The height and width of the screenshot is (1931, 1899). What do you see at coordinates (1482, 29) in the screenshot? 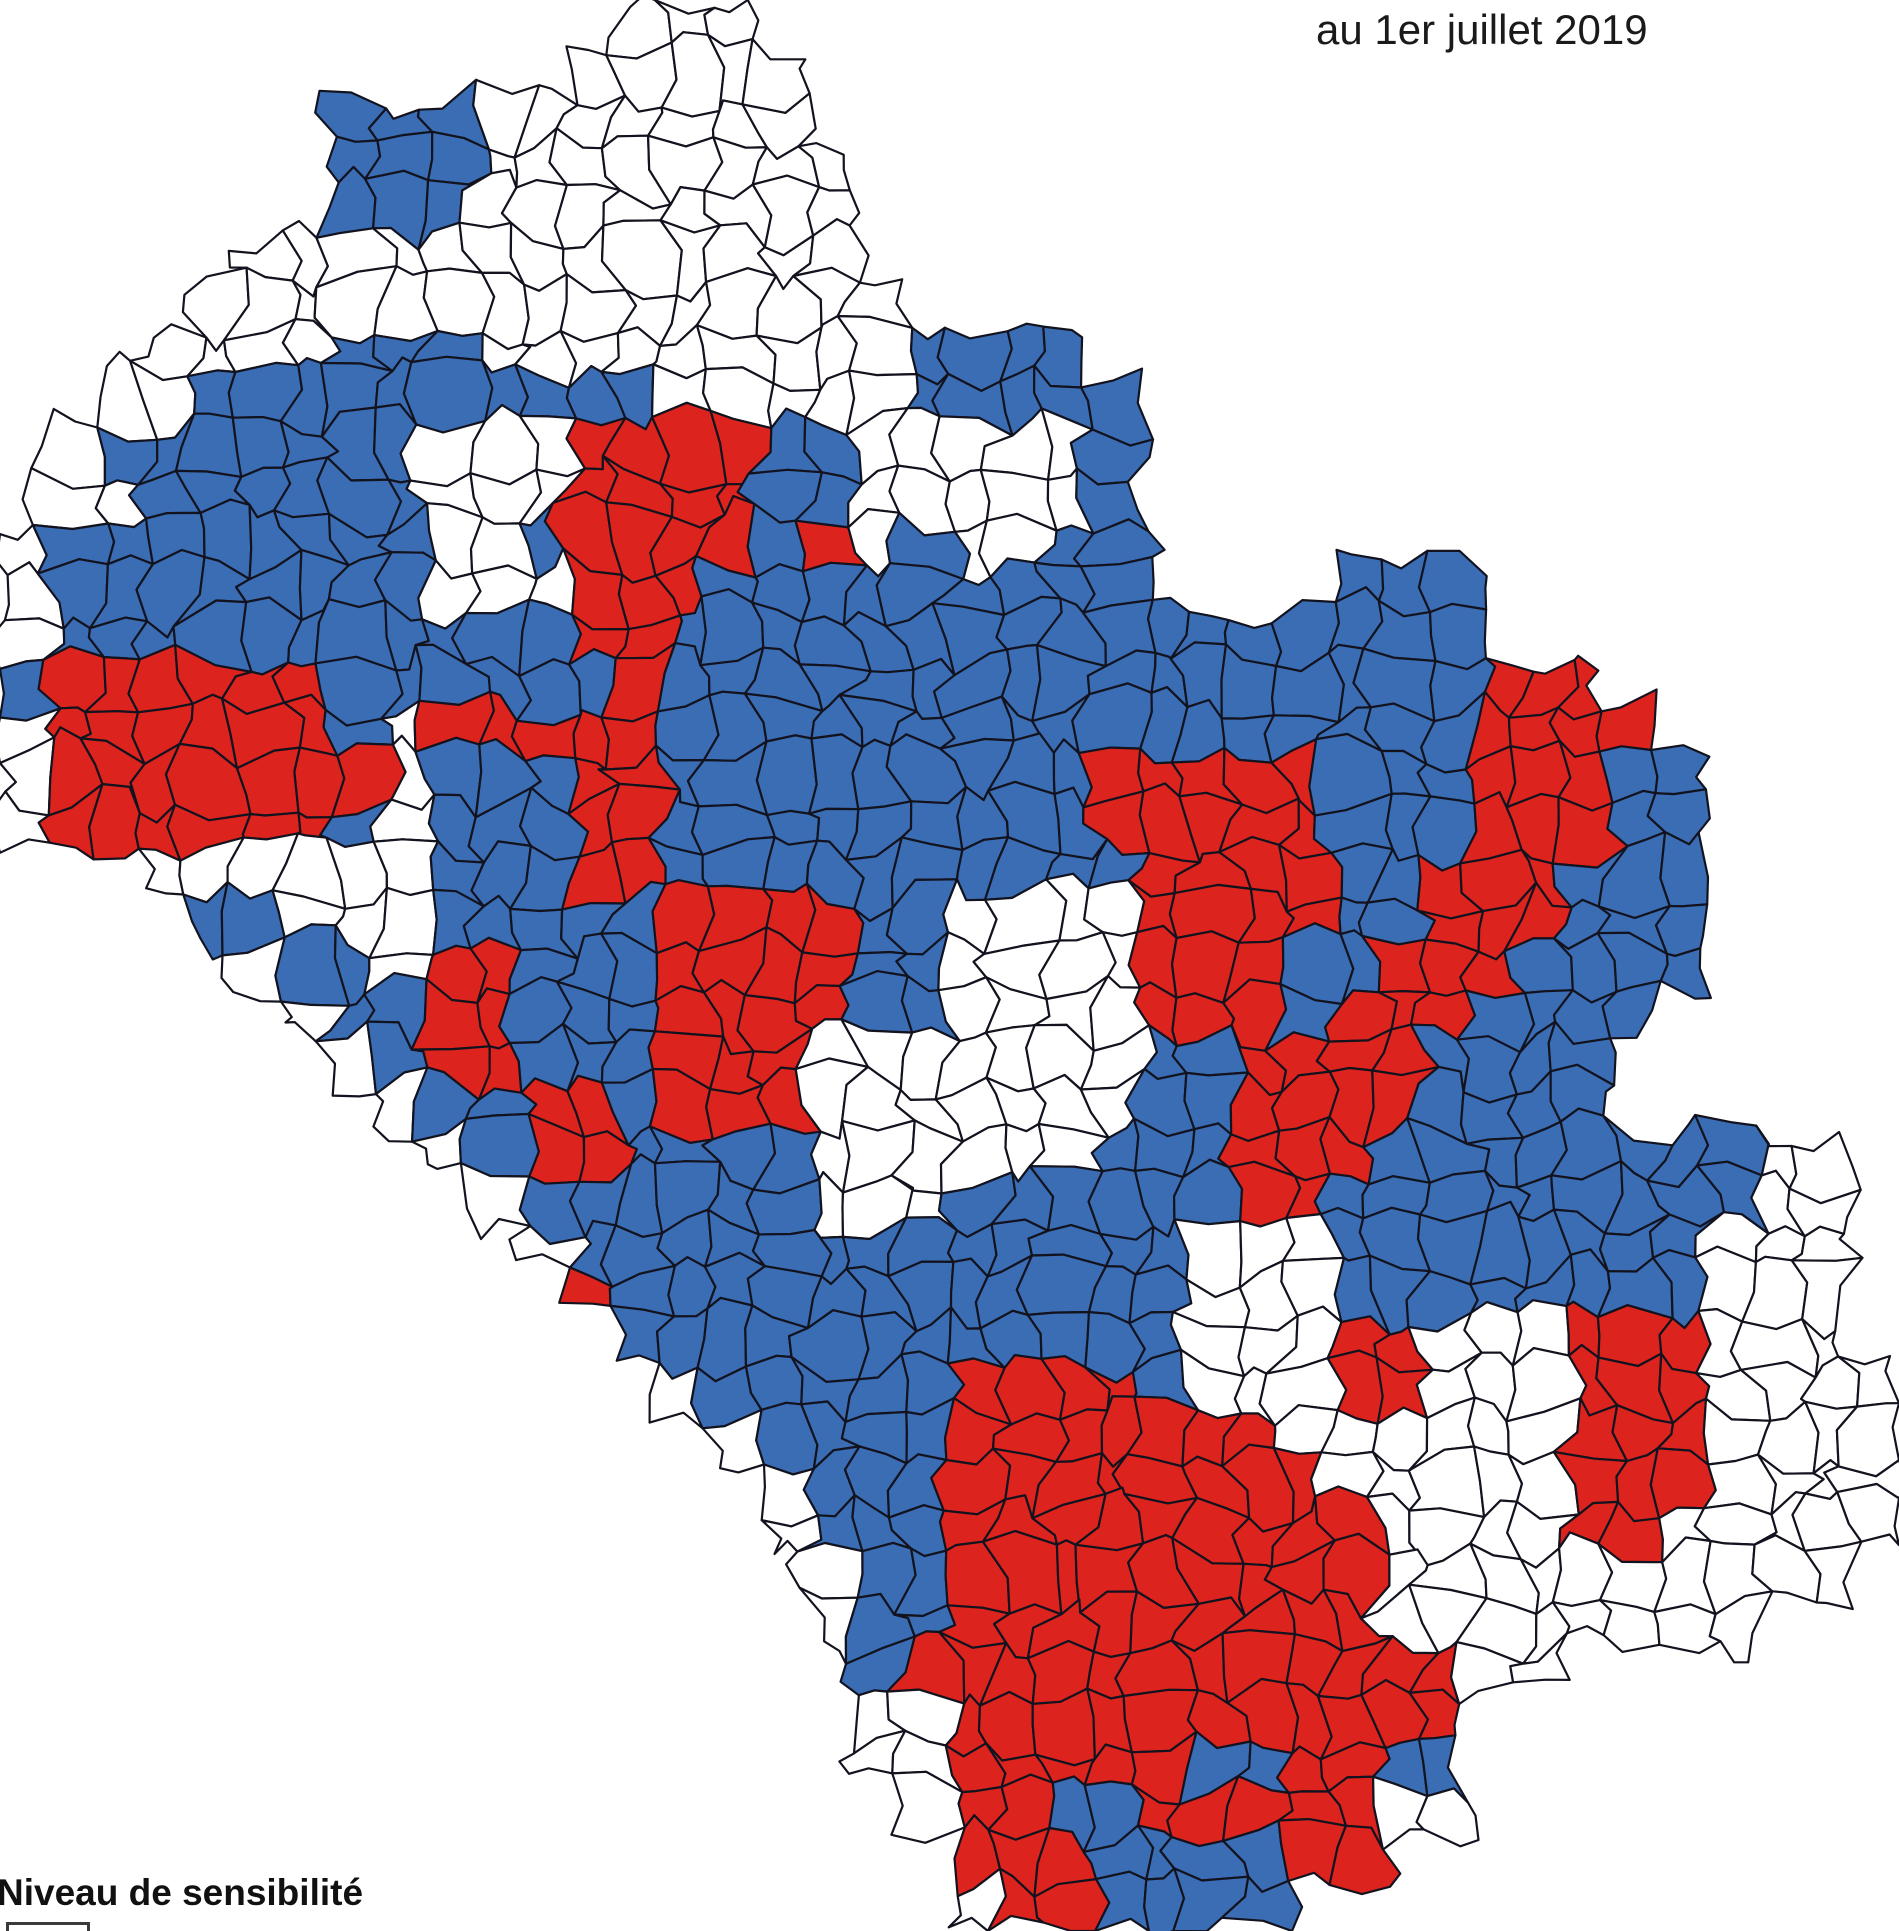
I see `map-title: au 1er juillet 2019` at bounding box center [1482, 29].